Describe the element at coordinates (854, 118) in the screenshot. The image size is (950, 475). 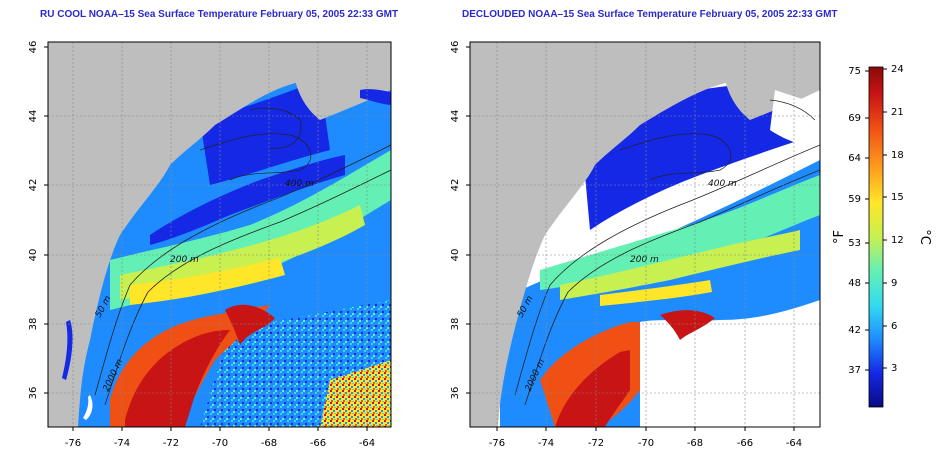
I see `colorbar-f-tick: 69` at that location.